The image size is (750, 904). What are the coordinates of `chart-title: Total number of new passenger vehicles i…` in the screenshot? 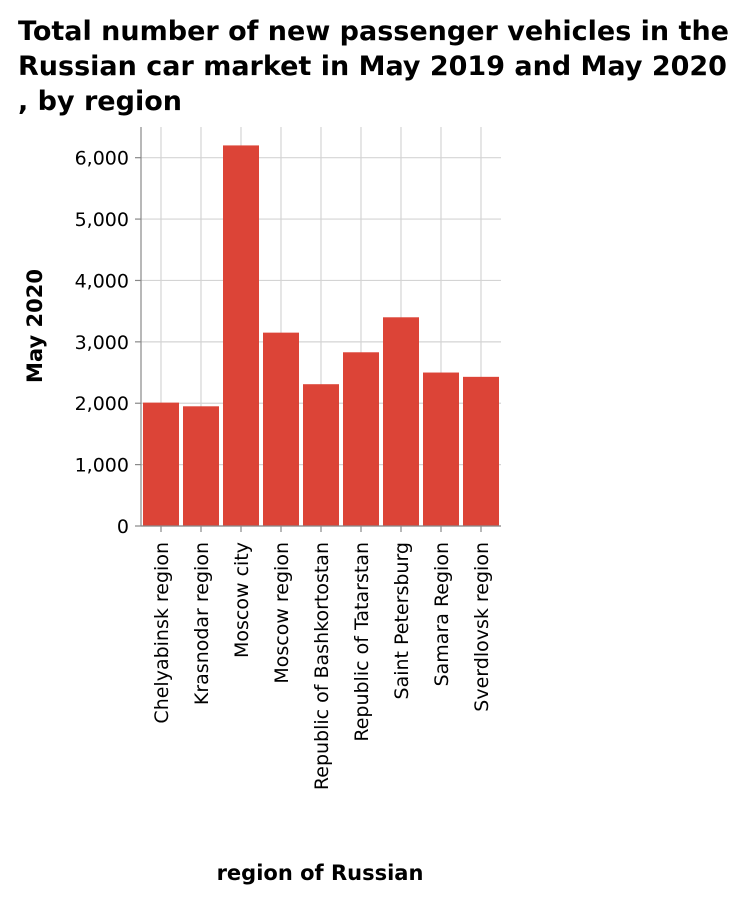 It's located at (373, 66).